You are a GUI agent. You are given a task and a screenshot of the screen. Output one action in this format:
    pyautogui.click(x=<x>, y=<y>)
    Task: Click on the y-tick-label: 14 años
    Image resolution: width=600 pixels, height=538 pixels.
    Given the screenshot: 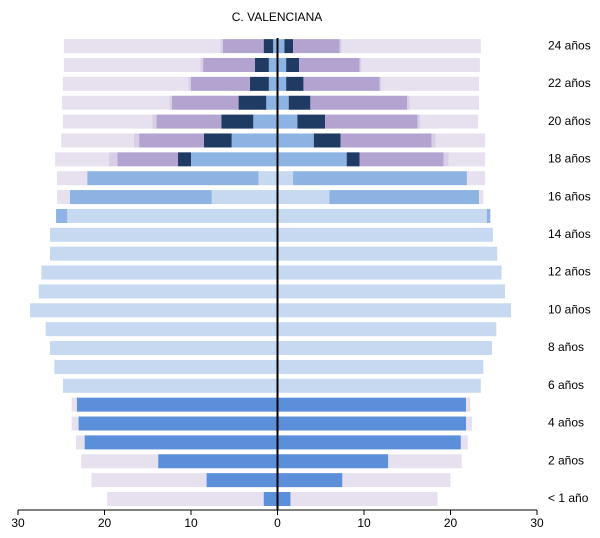 What is the action you would take?
    pyautogui.click(x=569, y=234)
    